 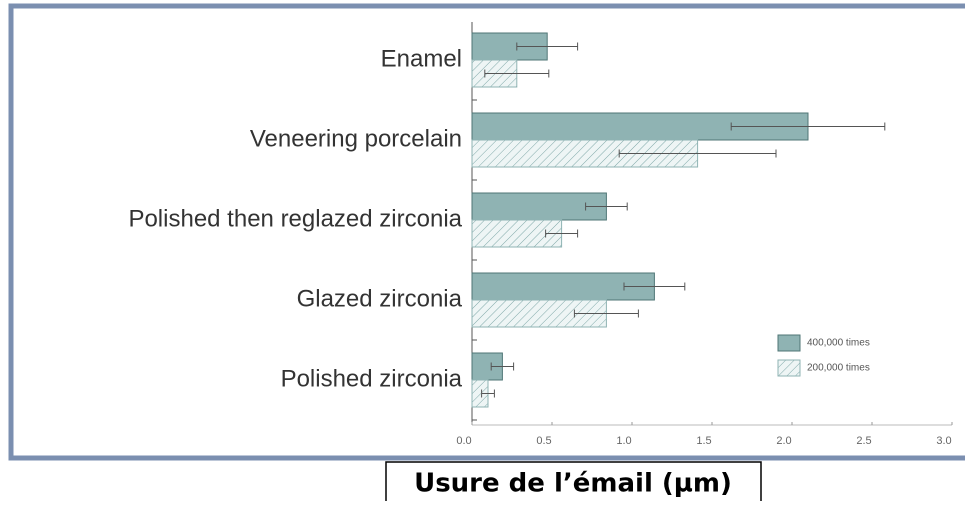 What do you see at coordinates (356, 138) in the screenshot?
I see `category-label: Veneering porcelain` at bounding box center [356, 138].